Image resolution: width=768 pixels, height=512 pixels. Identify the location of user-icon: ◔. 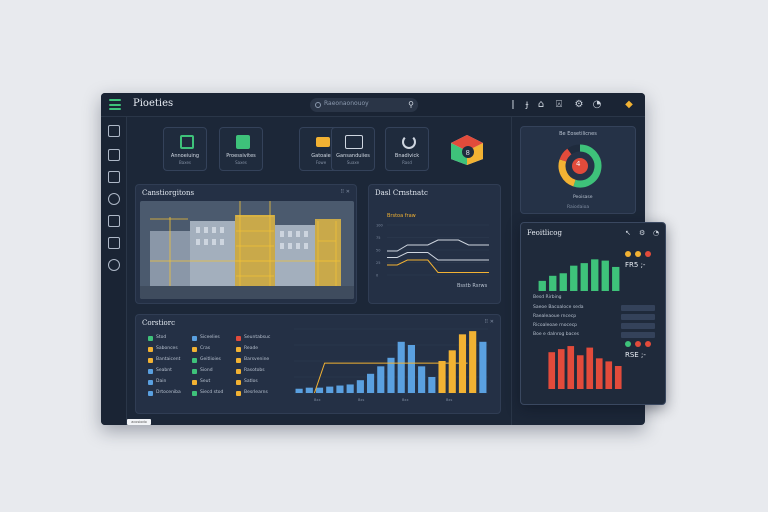
(597, 104).